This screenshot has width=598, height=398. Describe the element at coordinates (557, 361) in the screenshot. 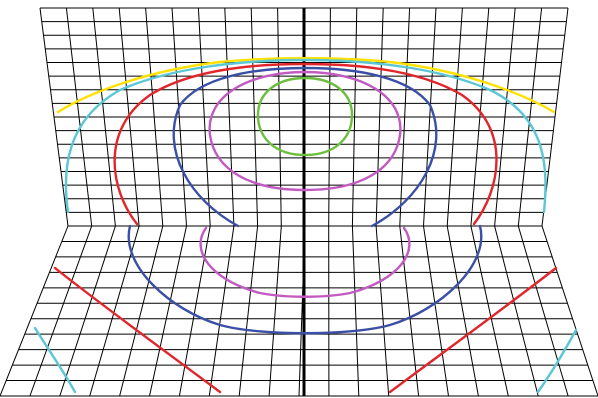

I see `contour-cyan-floor-right` at that location.